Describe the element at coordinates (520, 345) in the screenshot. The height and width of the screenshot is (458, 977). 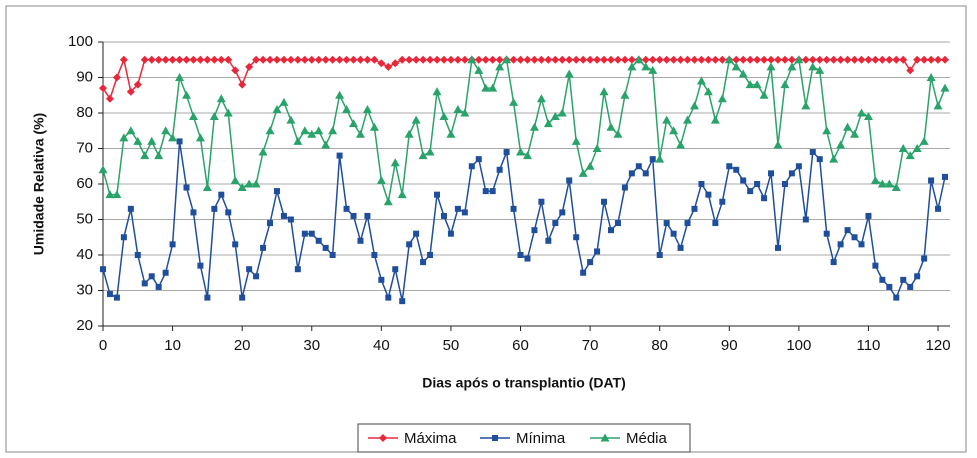
I see `x-tick-label: 60` at that location.